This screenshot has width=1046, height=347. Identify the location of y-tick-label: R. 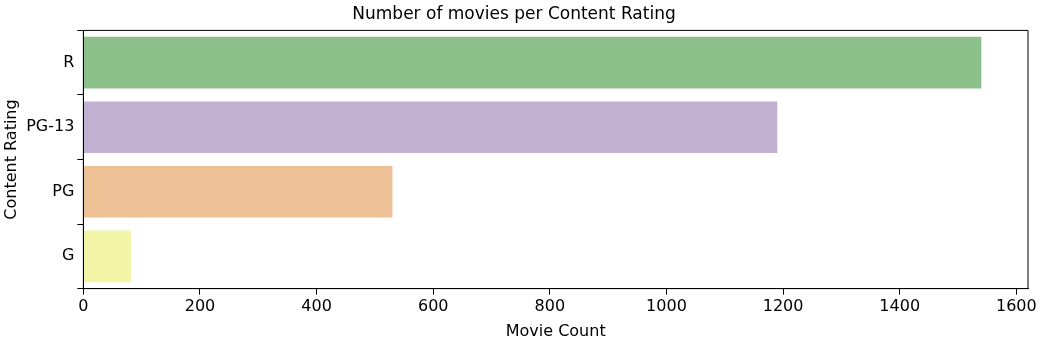
(69, 61).